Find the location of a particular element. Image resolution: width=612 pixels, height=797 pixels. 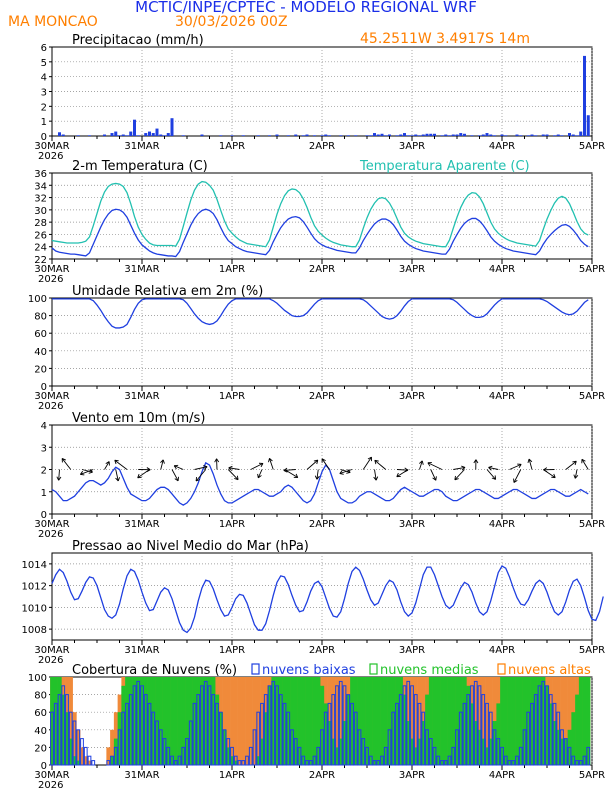

slp-title: Pressao ao Nivel Medio do Mar (hPa) is located at coordinates (190, 546).